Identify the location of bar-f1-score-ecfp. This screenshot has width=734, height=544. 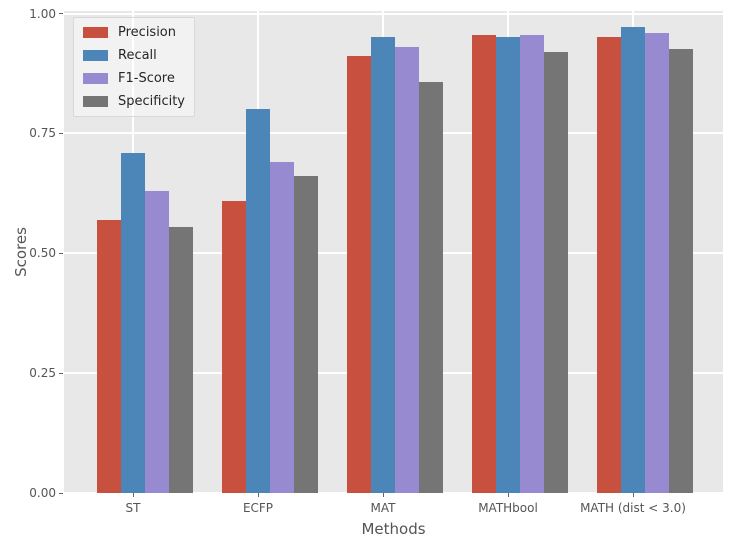
(282, 327).